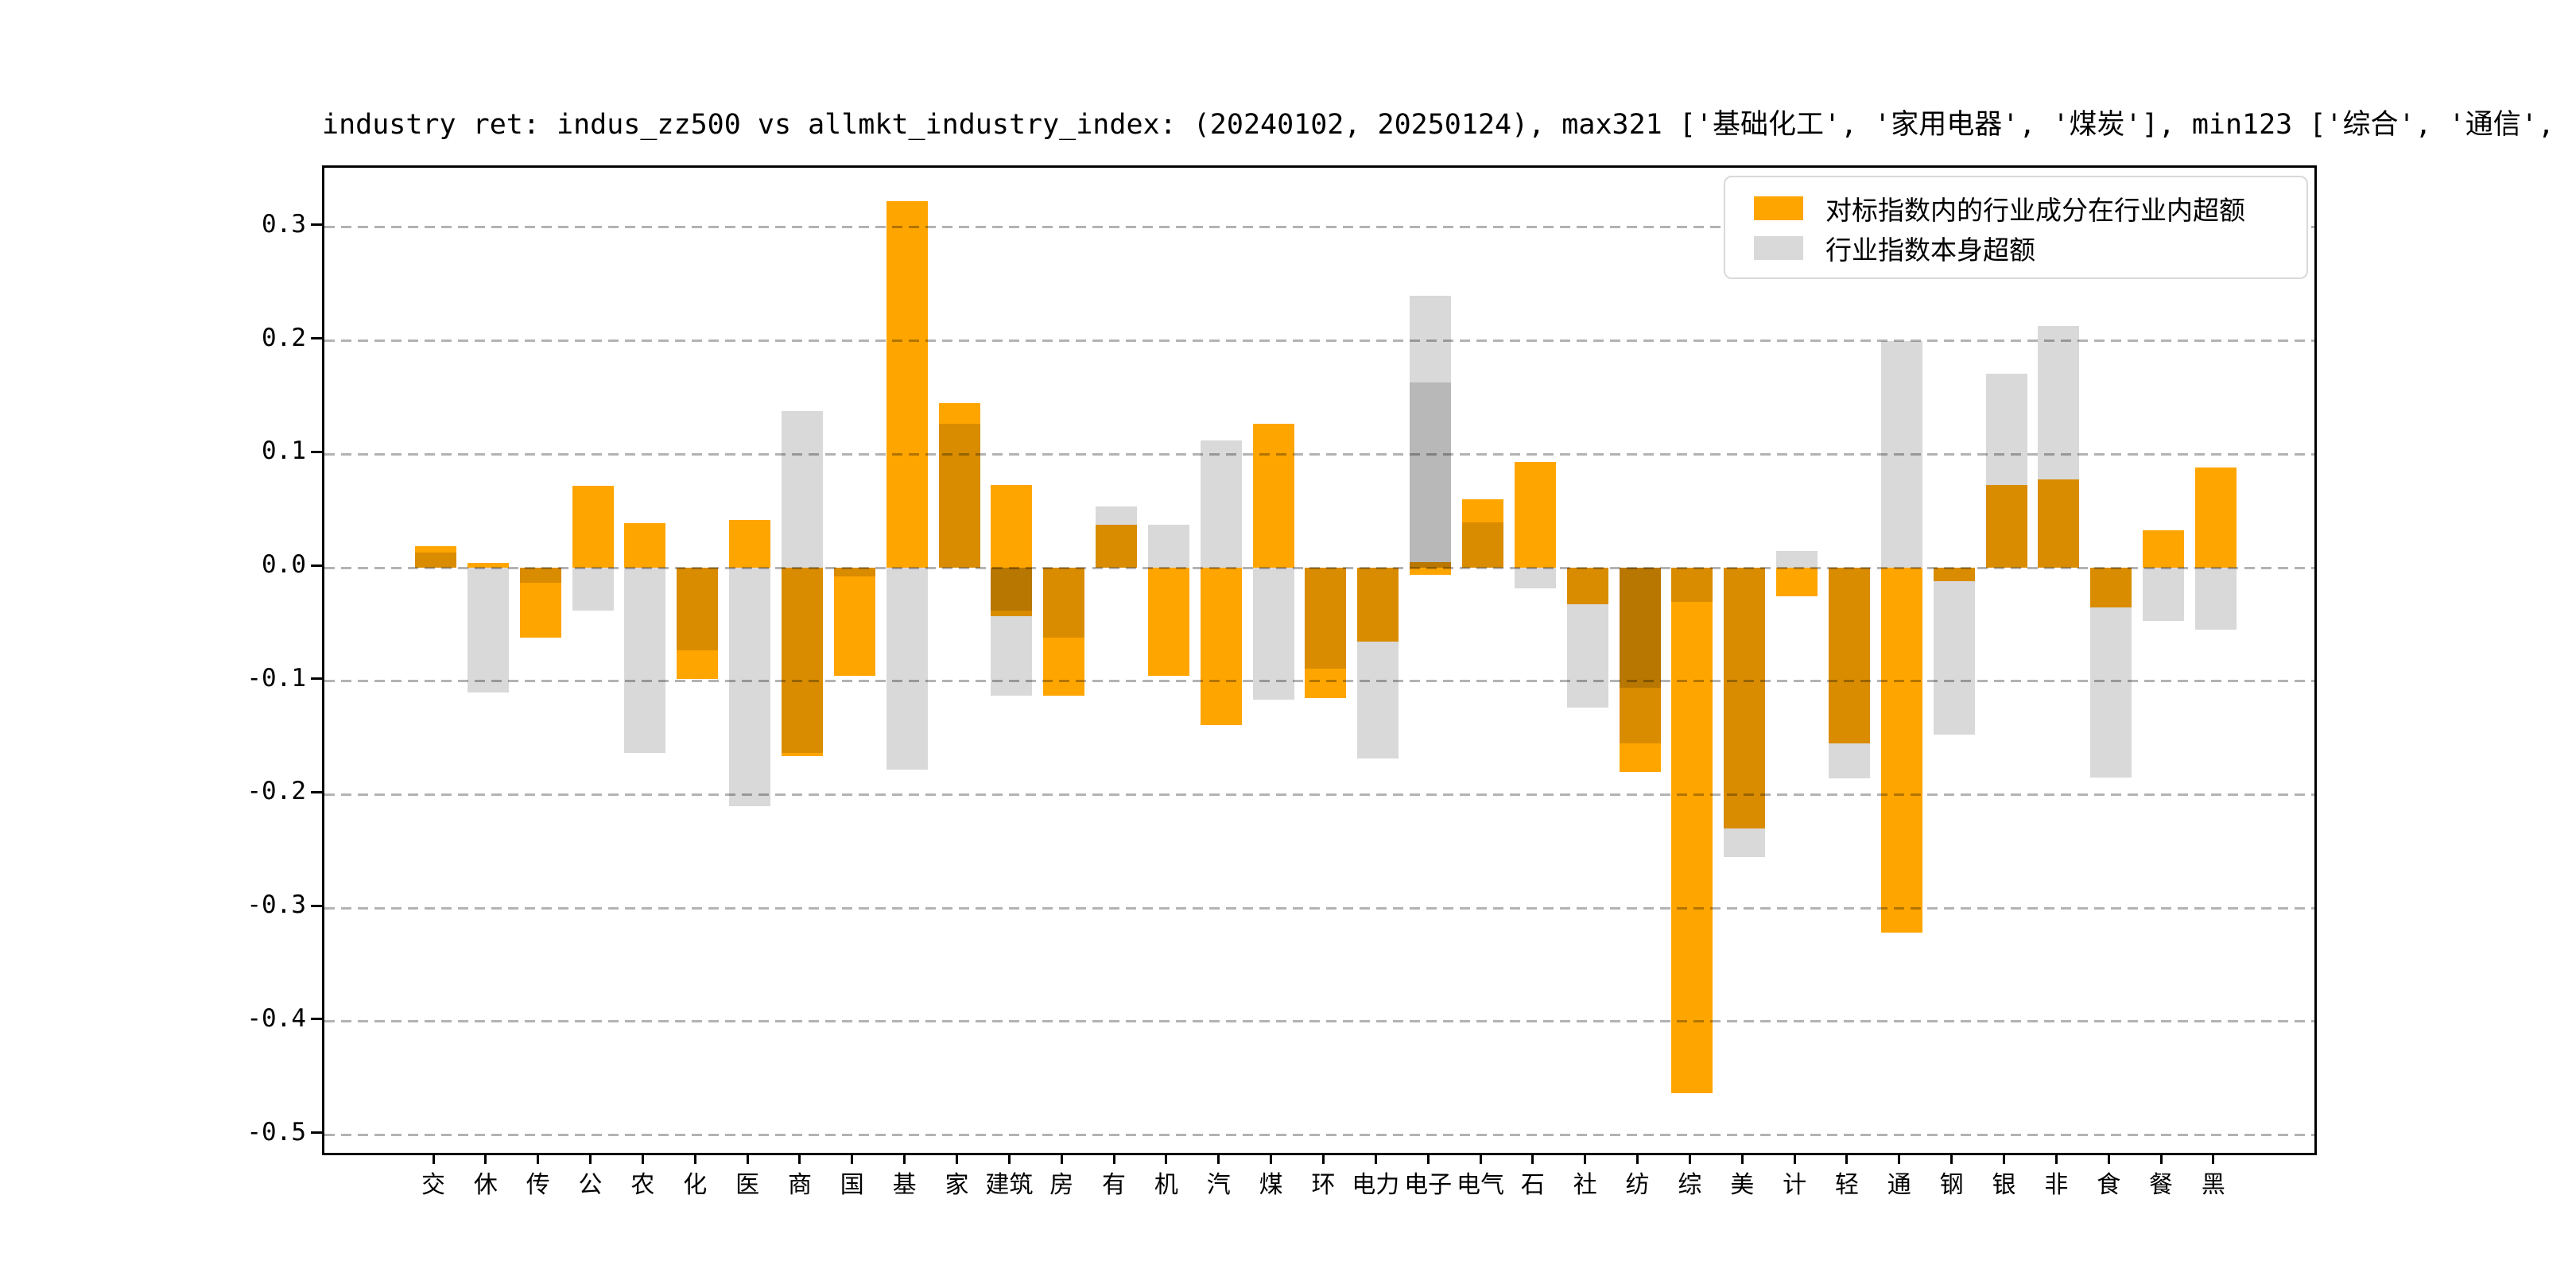 This screenshot has height=1288, width=2576. What do you see at coordinates (1117, 537) in the screenshot?
I see `bar-有-gray` at bounding box center [1117, 537].